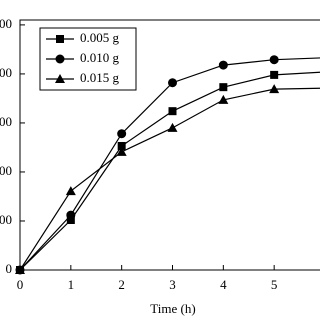  What do you see at coordinates (121, 284) in the screenshot?
I see `x-tick-label: 2` at bounding box center [121, 284].